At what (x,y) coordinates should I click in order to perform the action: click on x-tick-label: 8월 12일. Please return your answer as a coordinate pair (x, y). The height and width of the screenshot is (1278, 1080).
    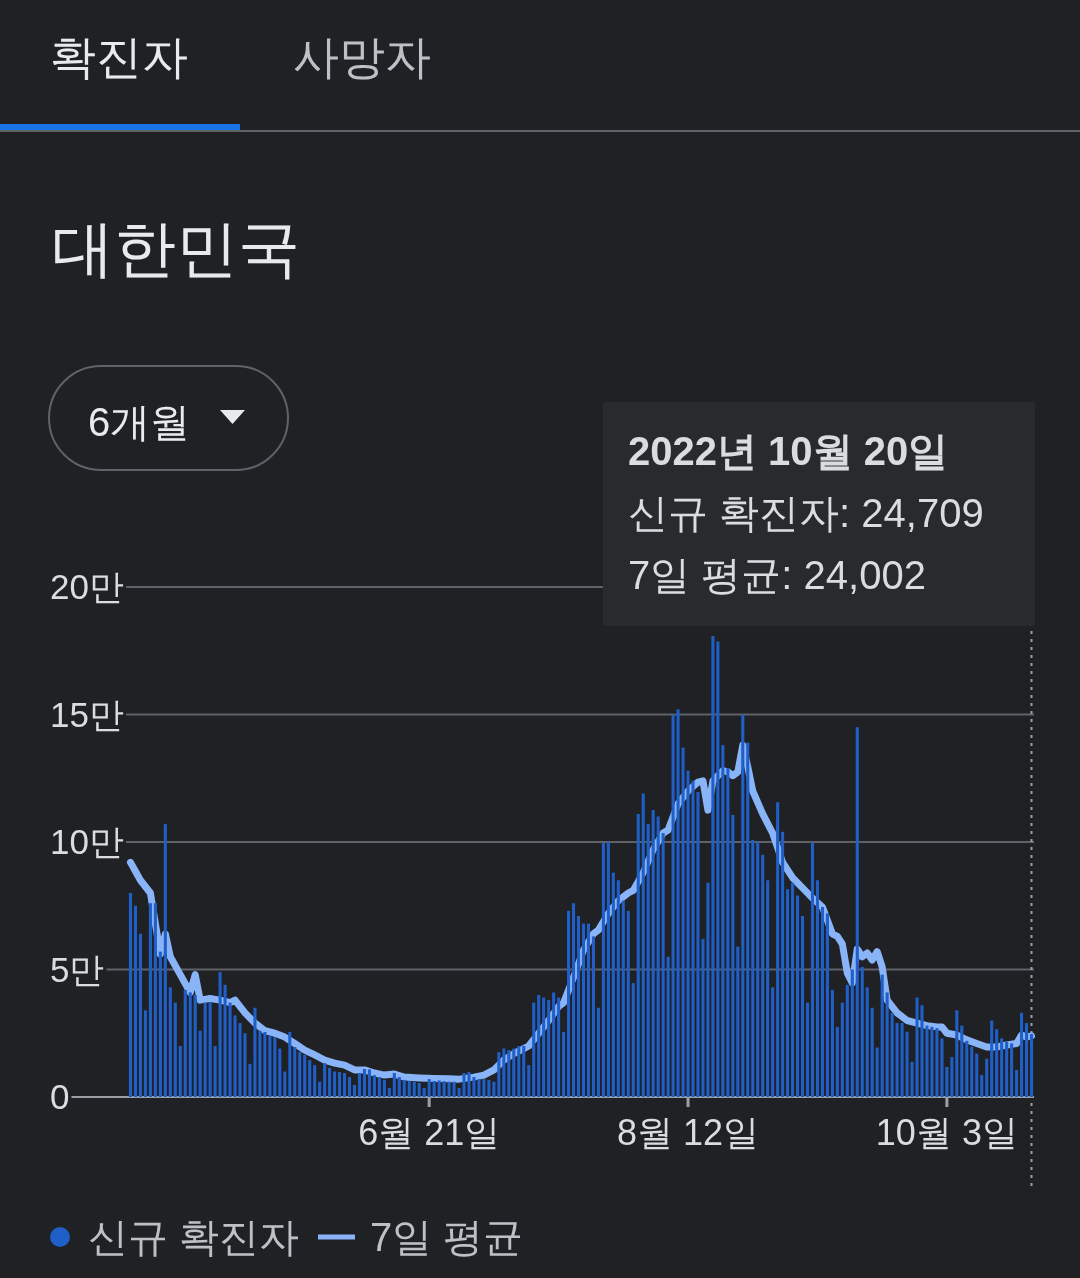
    Looking at the image, I should click on (688, 1132).